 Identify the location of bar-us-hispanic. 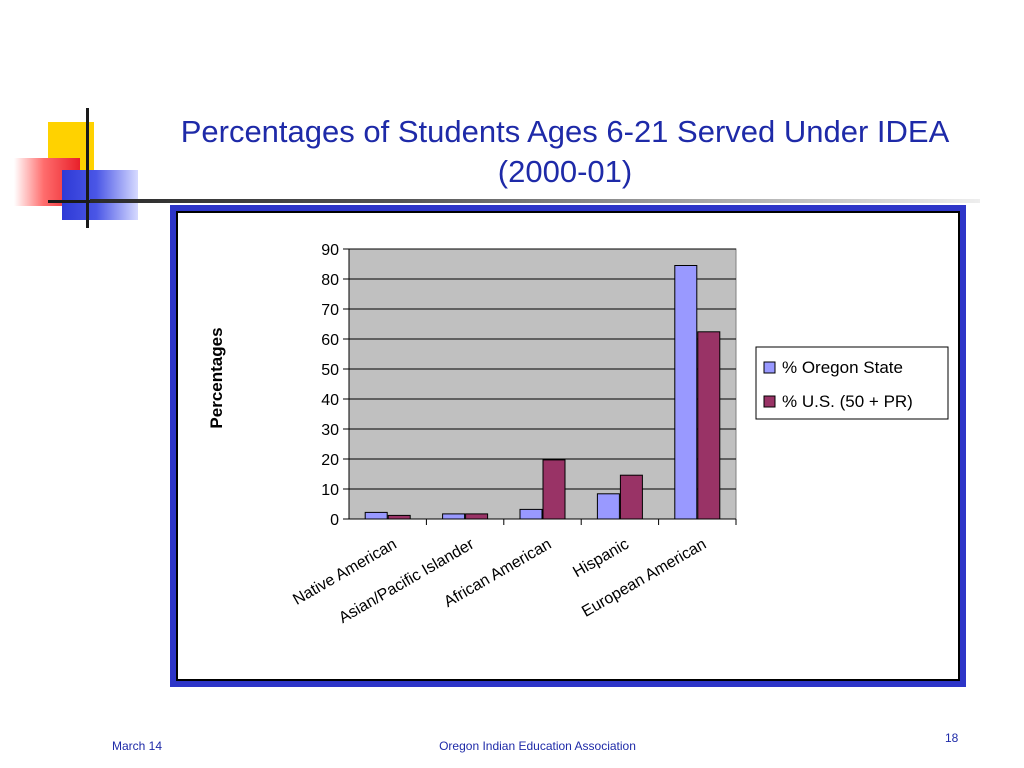
(631, 497).